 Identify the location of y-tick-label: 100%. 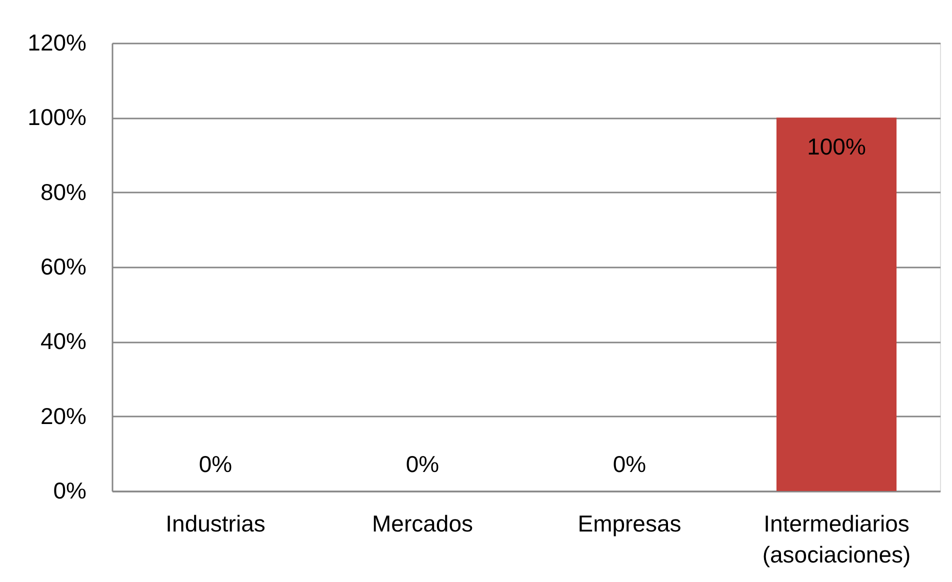
(57, 117).